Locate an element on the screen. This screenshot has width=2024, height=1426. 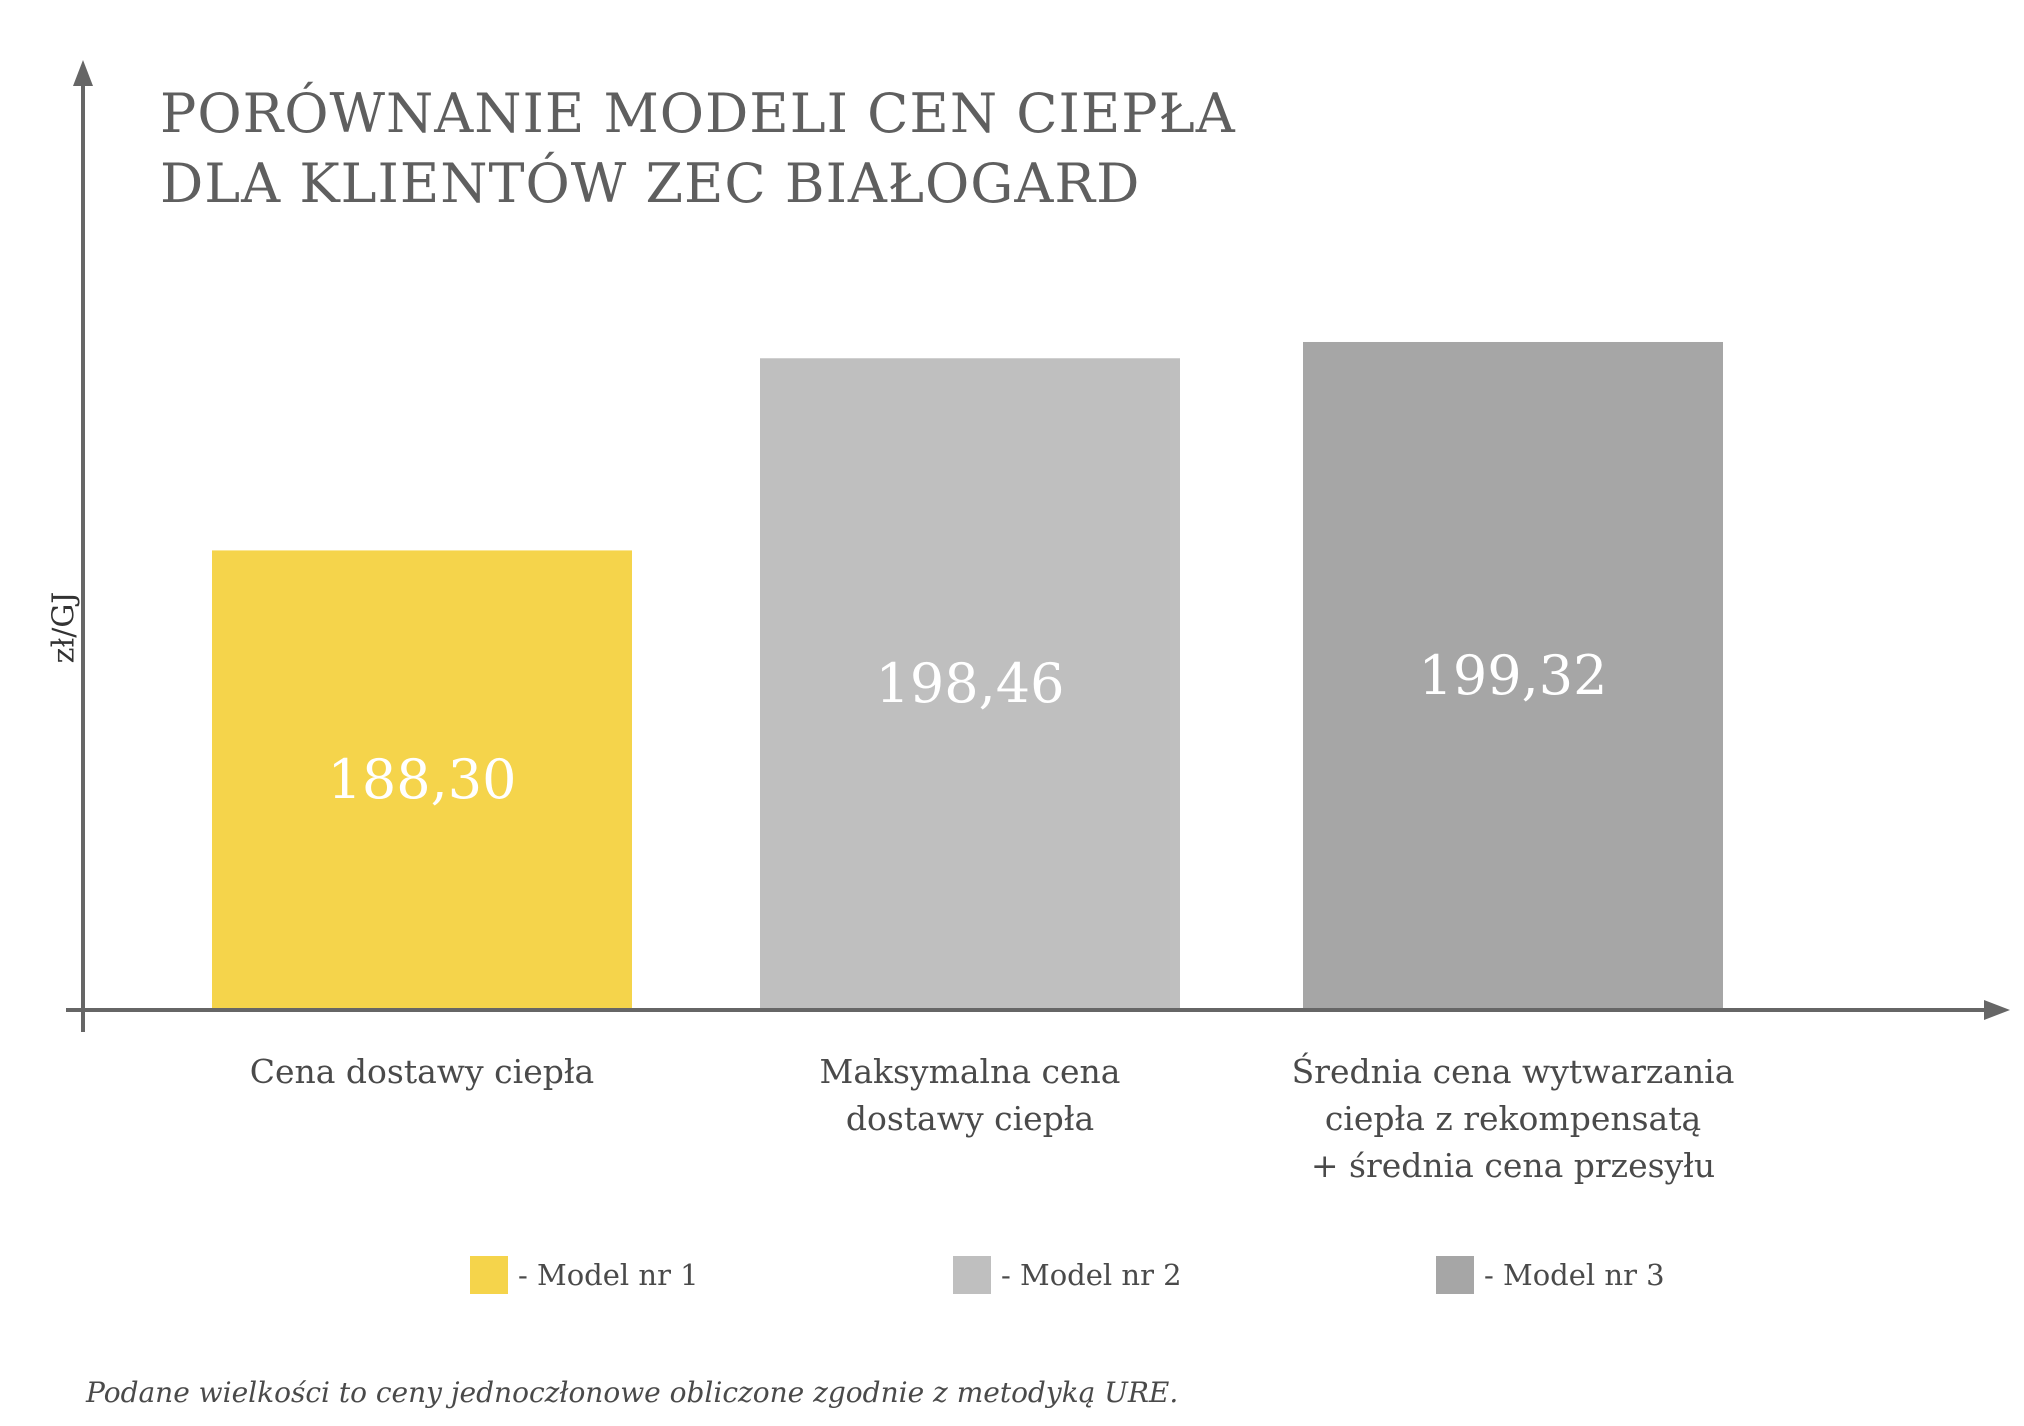
legend-label-model-1: - Model nr 1 is located at coordinates (608, 1275).